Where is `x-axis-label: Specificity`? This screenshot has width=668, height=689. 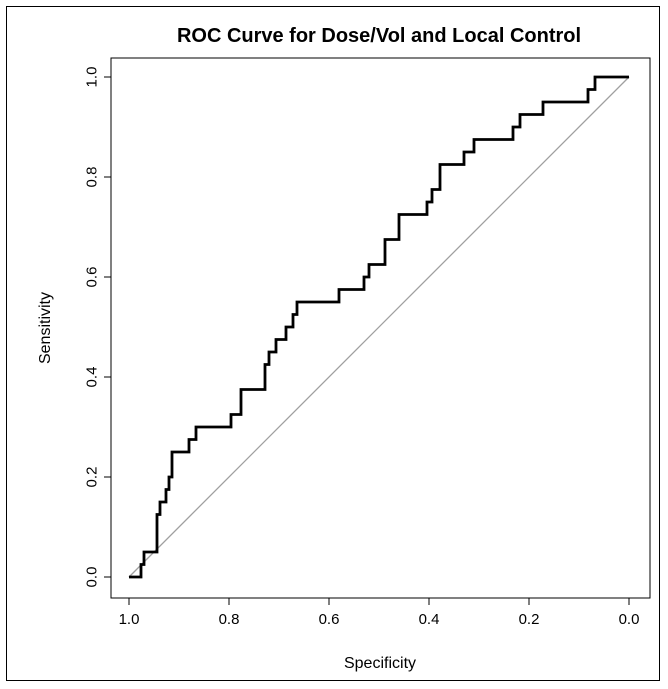 x-axis-label: Specificity is located at coordinates (380, 663).